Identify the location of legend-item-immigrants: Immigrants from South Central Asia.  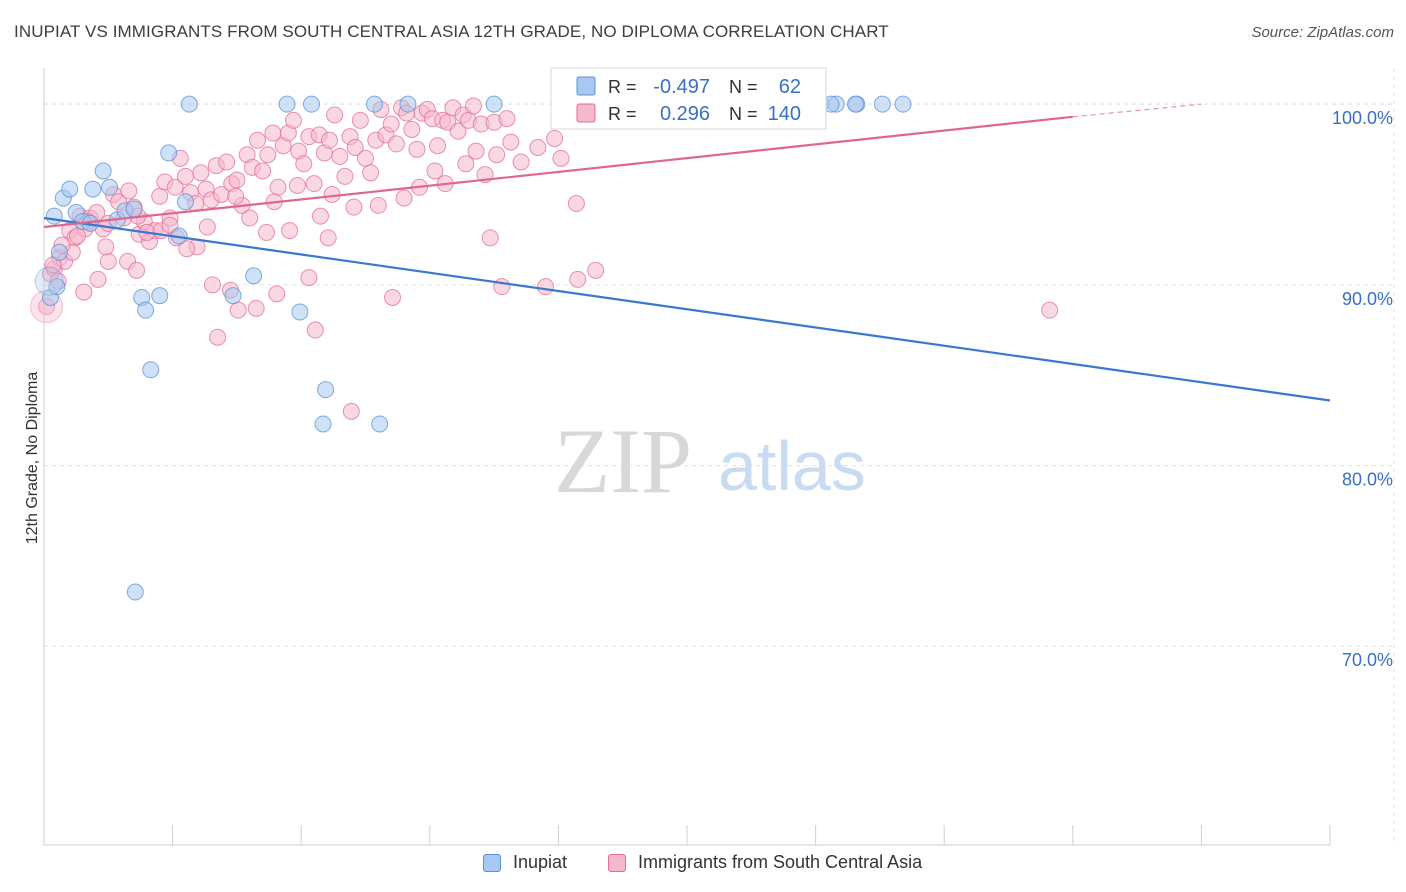
(765, 862).